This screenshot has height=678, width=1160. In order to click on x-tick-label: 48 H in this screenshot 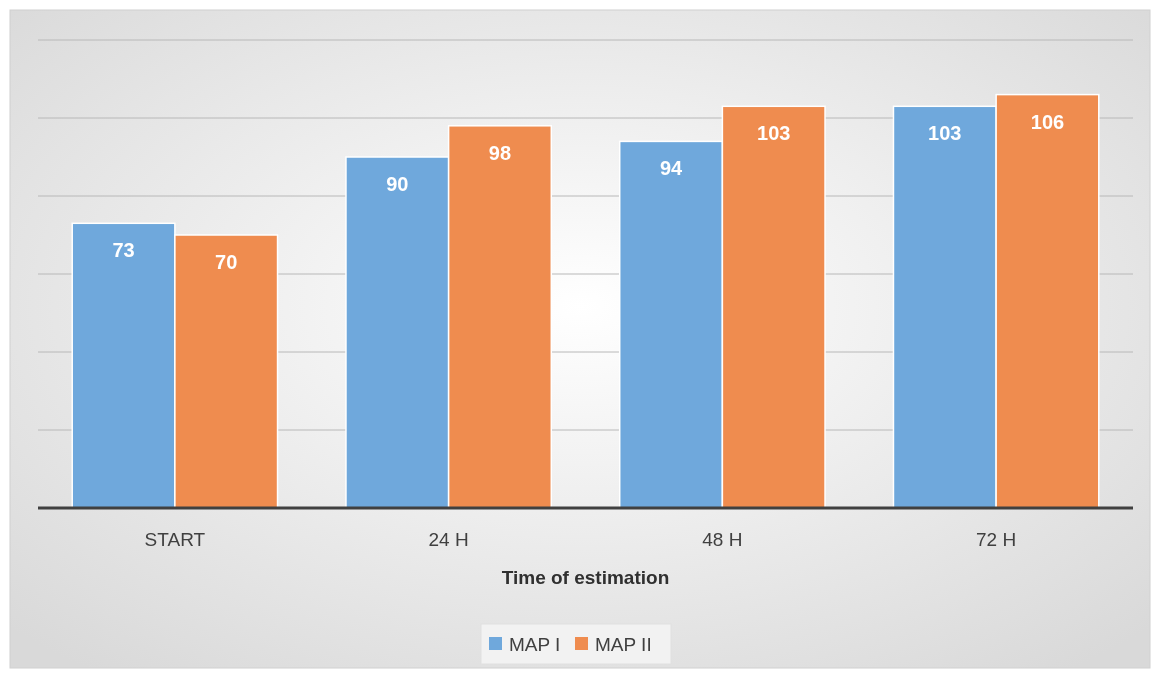, I will do `click(722, 539)`.